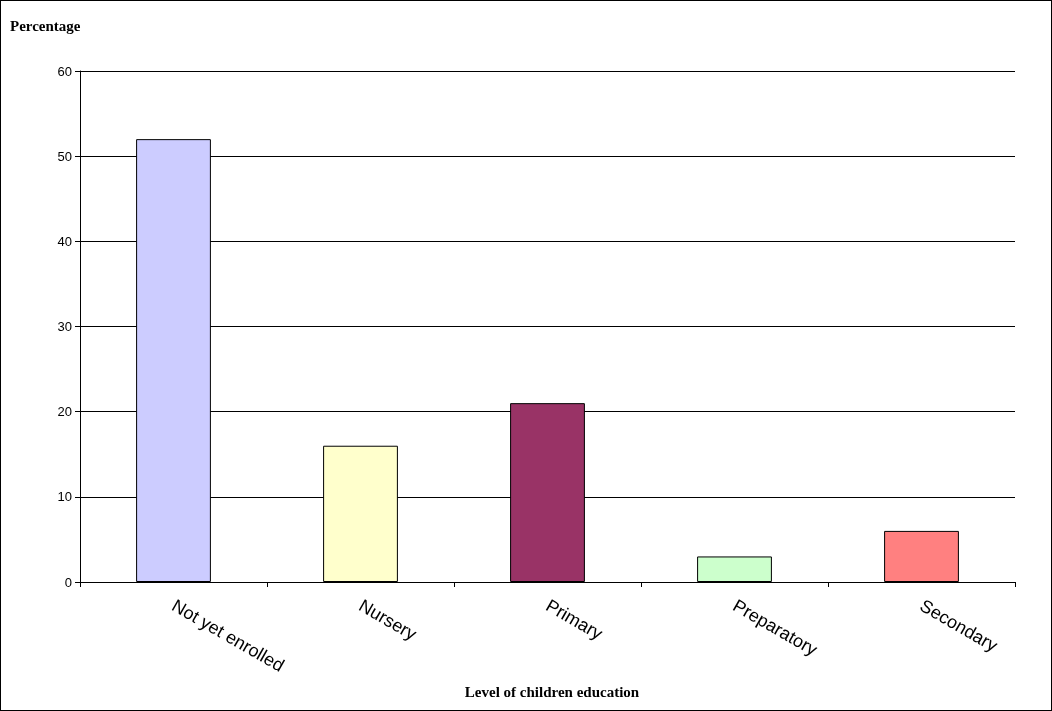  I want to click on y-tick-label: 30, so click(64, 326).